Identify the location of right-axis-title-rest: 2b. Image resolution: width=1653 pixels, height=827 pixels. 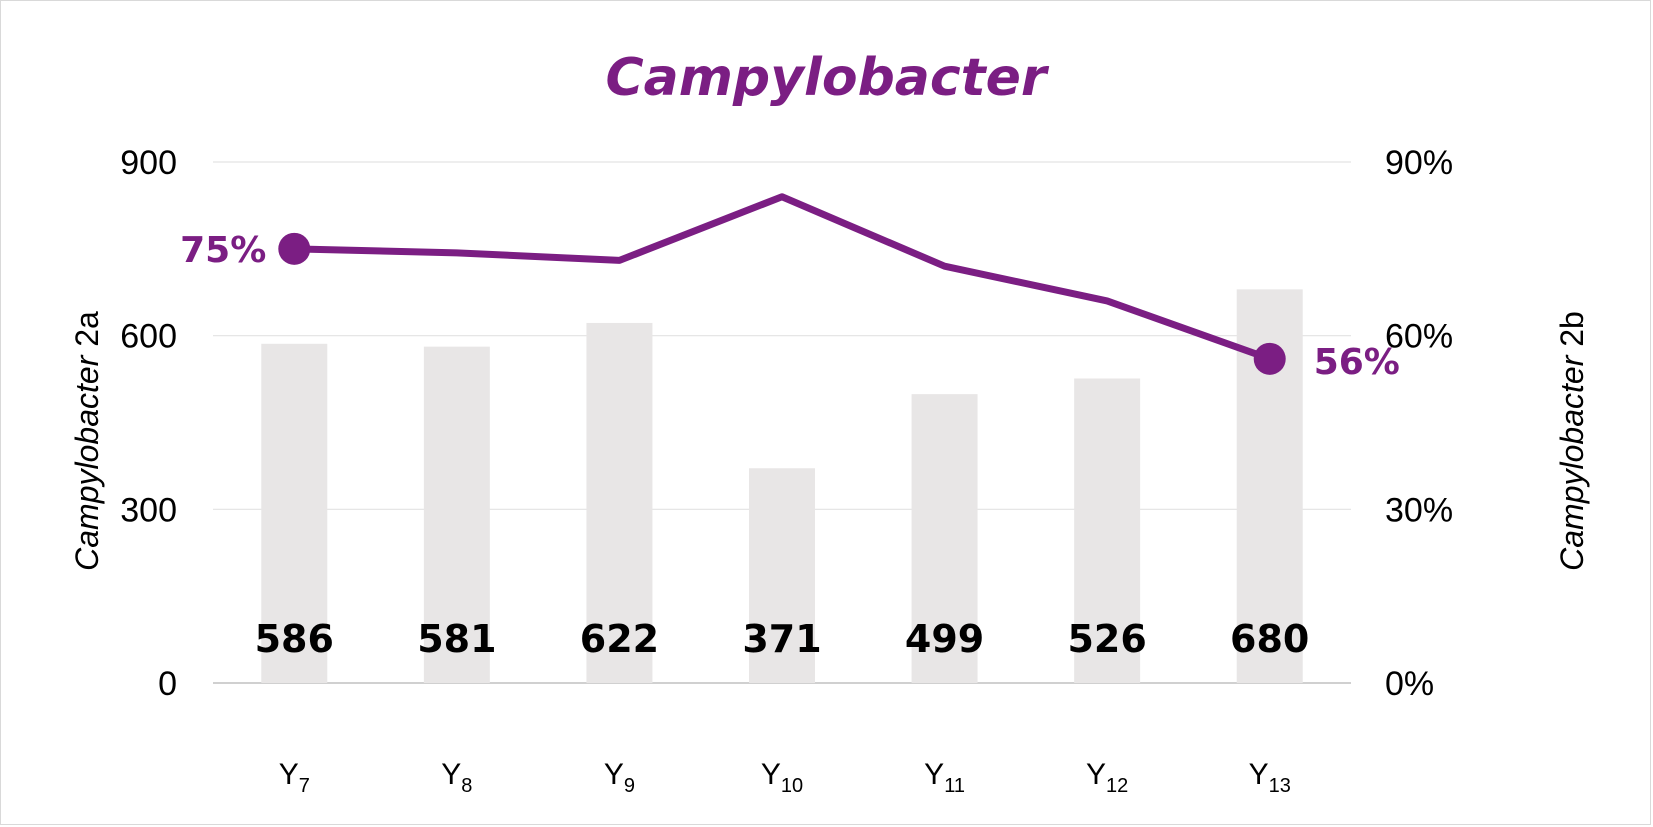
(1572, 333).